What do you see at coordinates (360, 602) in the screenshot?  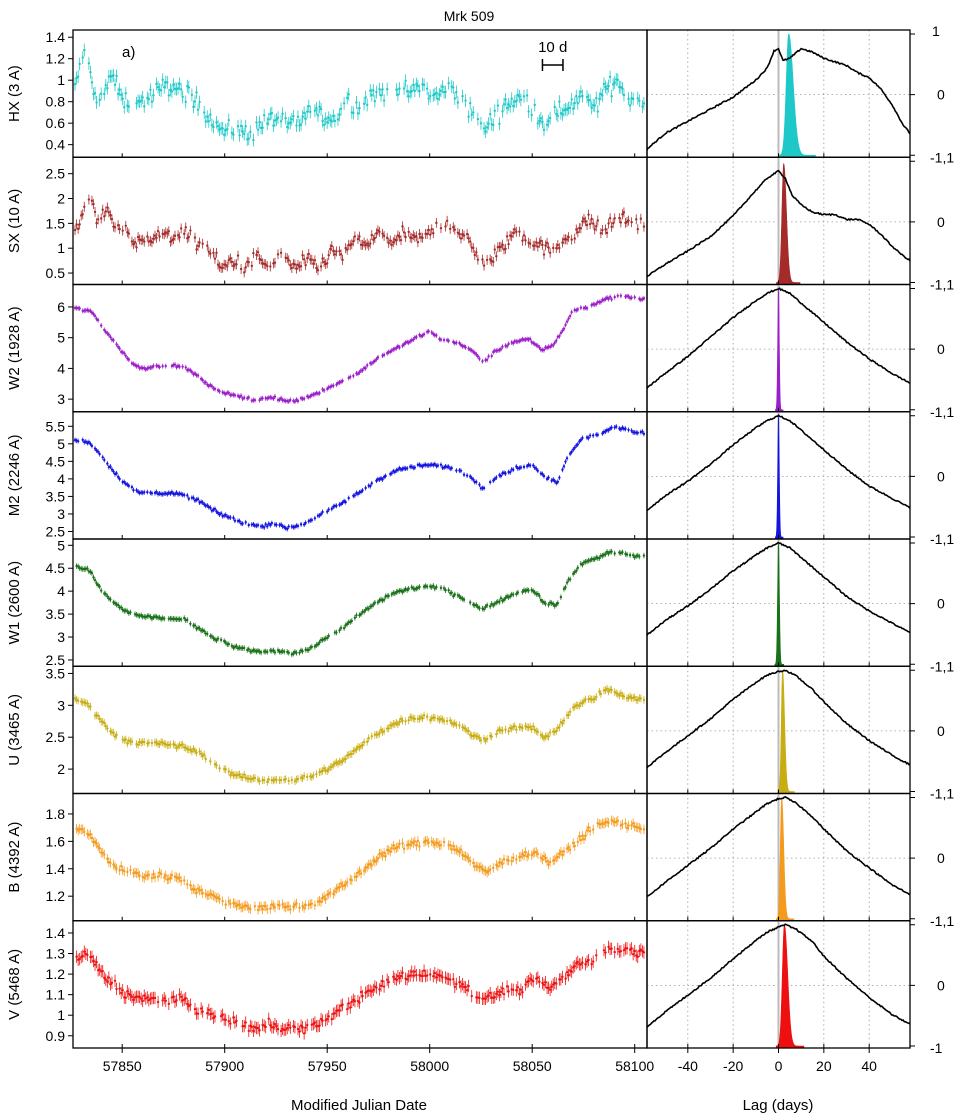 I see `lightcurve-frame` at bounding box center [360, 602].